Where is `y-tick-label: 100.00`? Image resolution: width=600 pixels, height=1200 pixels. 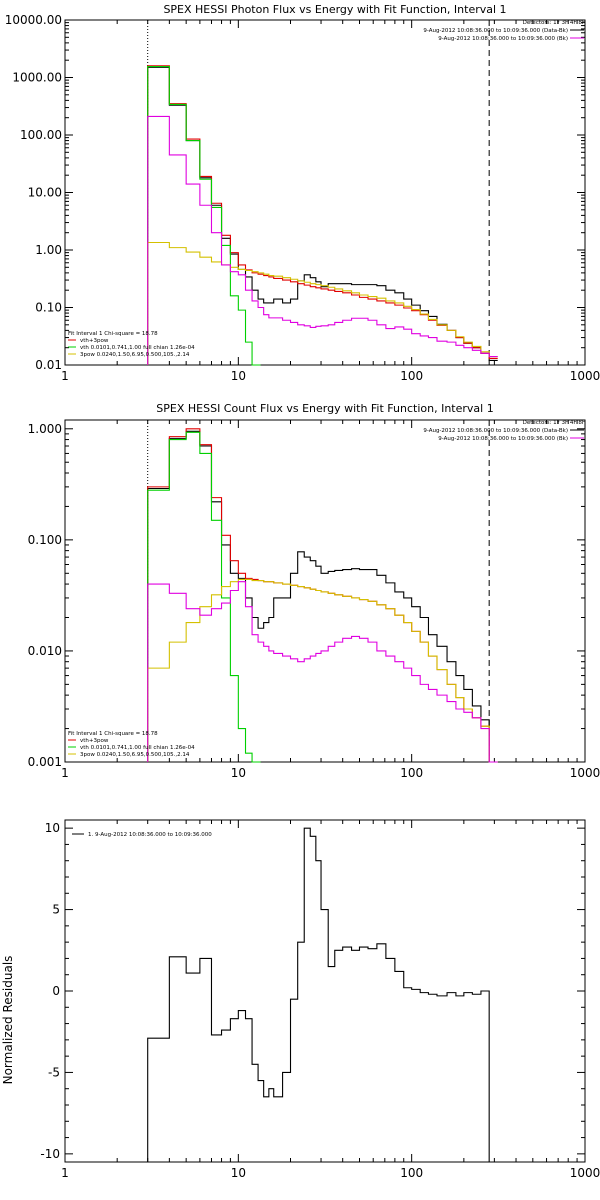
y-tick-label: 100.00 is located at coordinates (41, 135).